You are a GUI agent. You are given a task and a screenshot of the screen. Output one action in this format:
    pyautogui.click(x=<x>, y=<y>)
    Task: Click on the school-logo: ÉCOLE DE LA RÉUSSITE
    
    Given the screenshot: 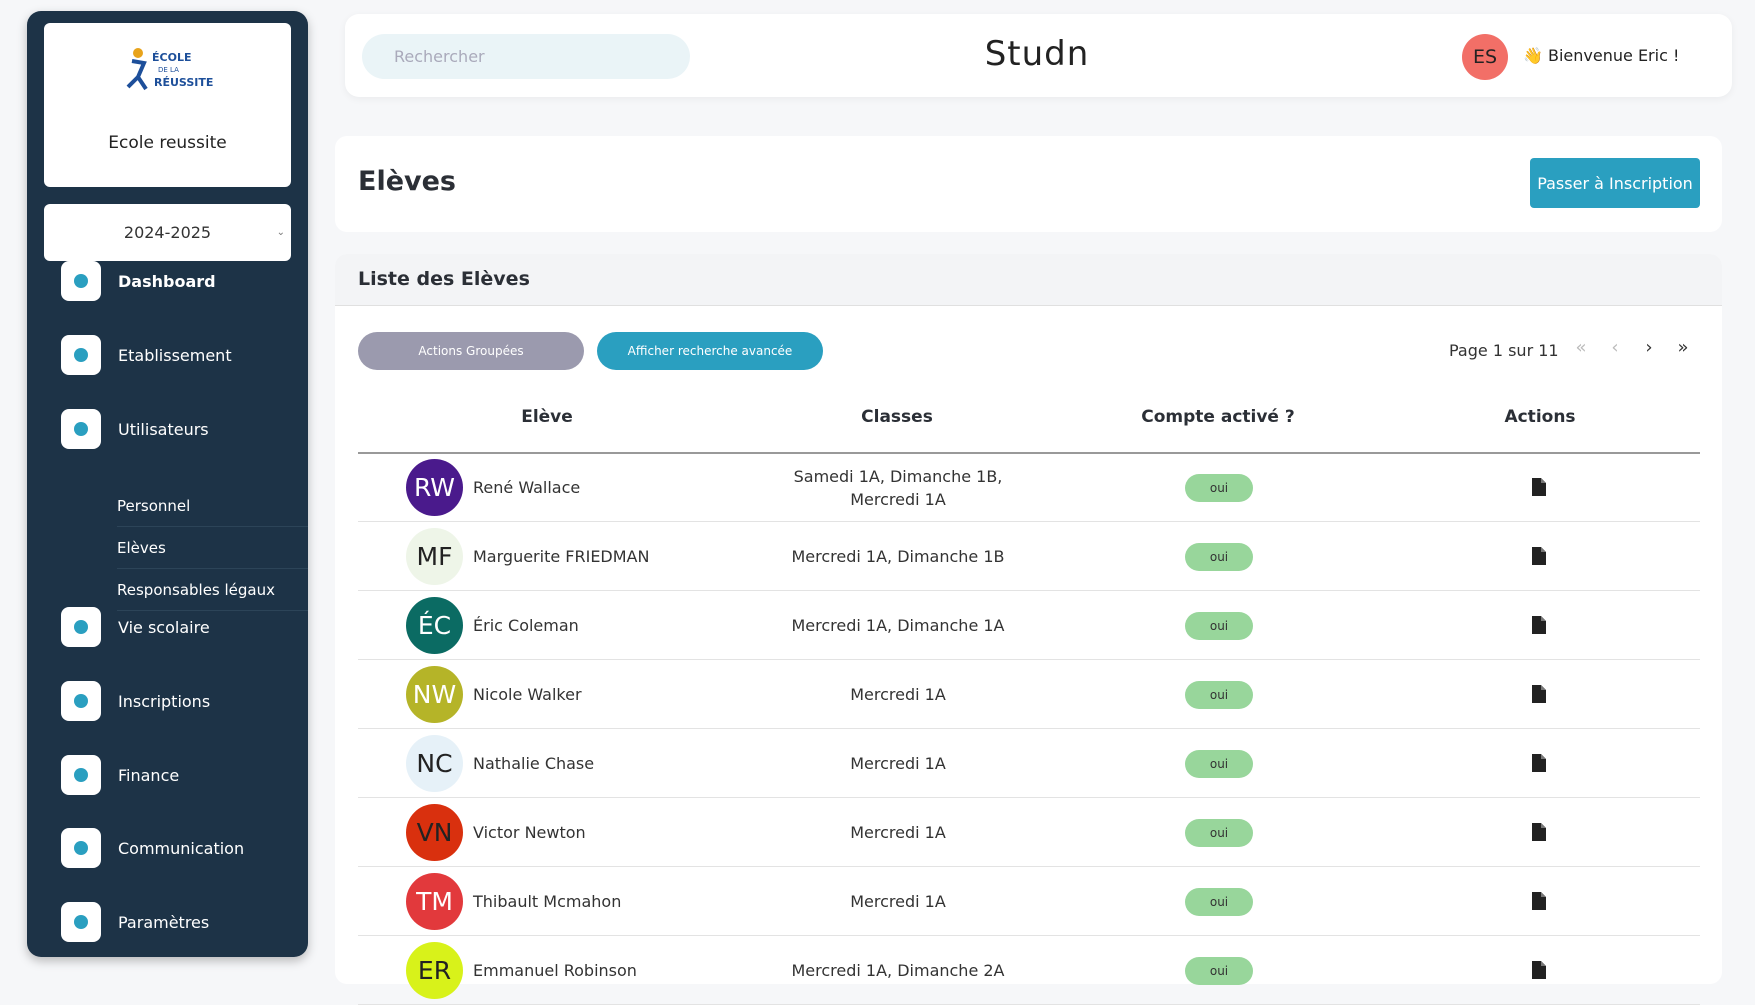 What is the action you would take?
    pyautogui.click(x=169, y=69)
    